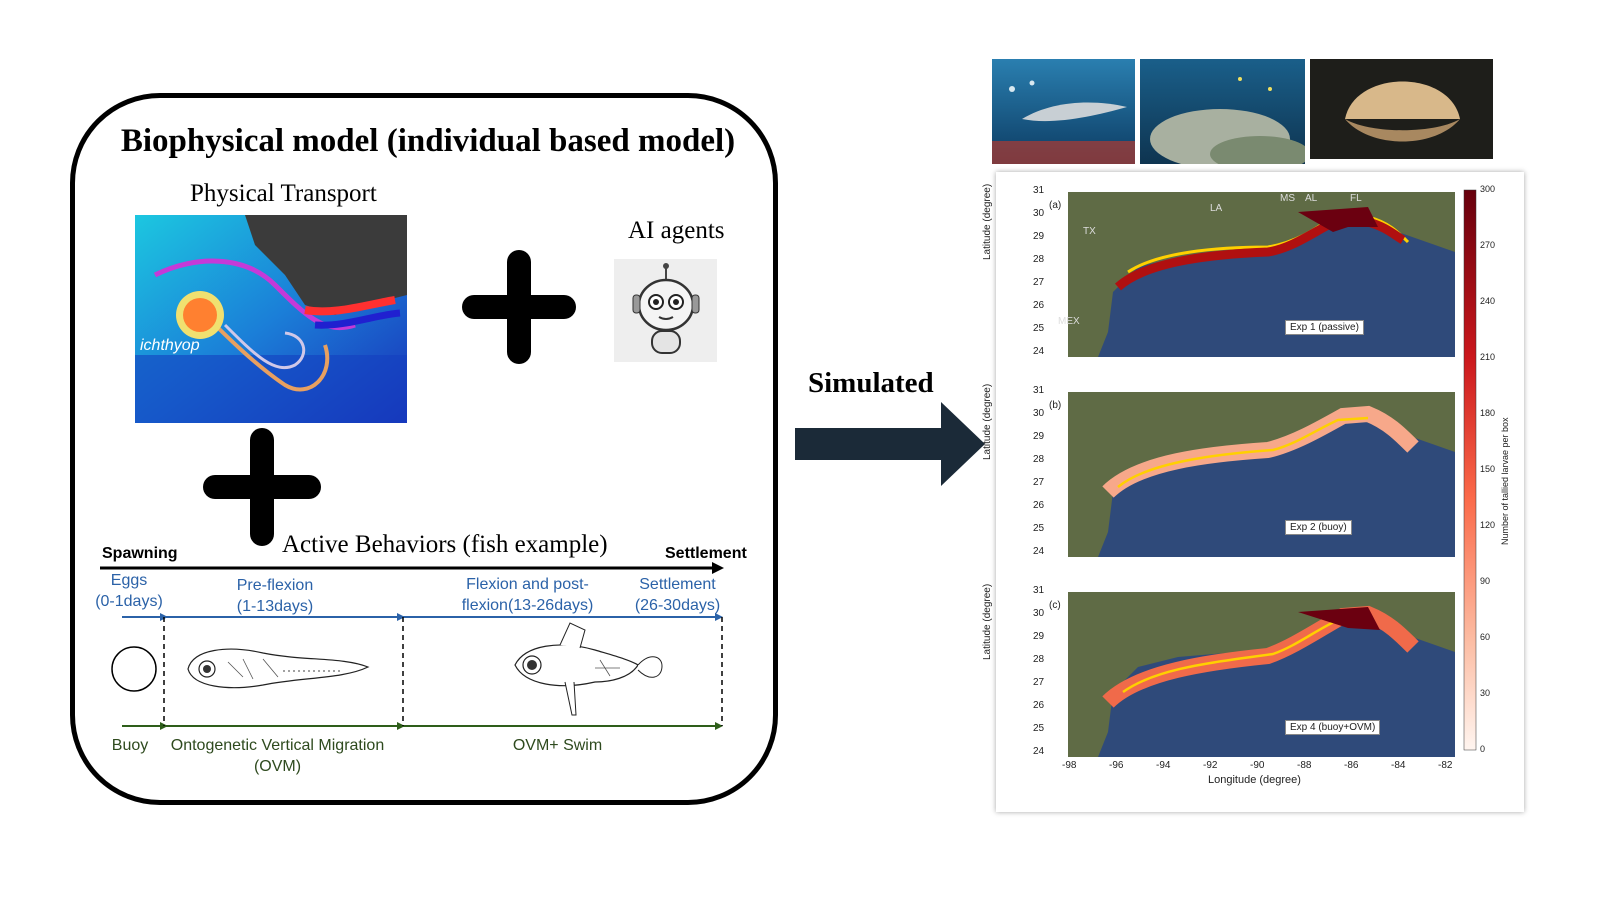 The image size is (1600, 904). What do you see at coordinates (277, 756) in the screenshot?
I see `behavior-ovm: Ontogenetic Vertical Migration (OVM)` at bounding box center [277, 756].